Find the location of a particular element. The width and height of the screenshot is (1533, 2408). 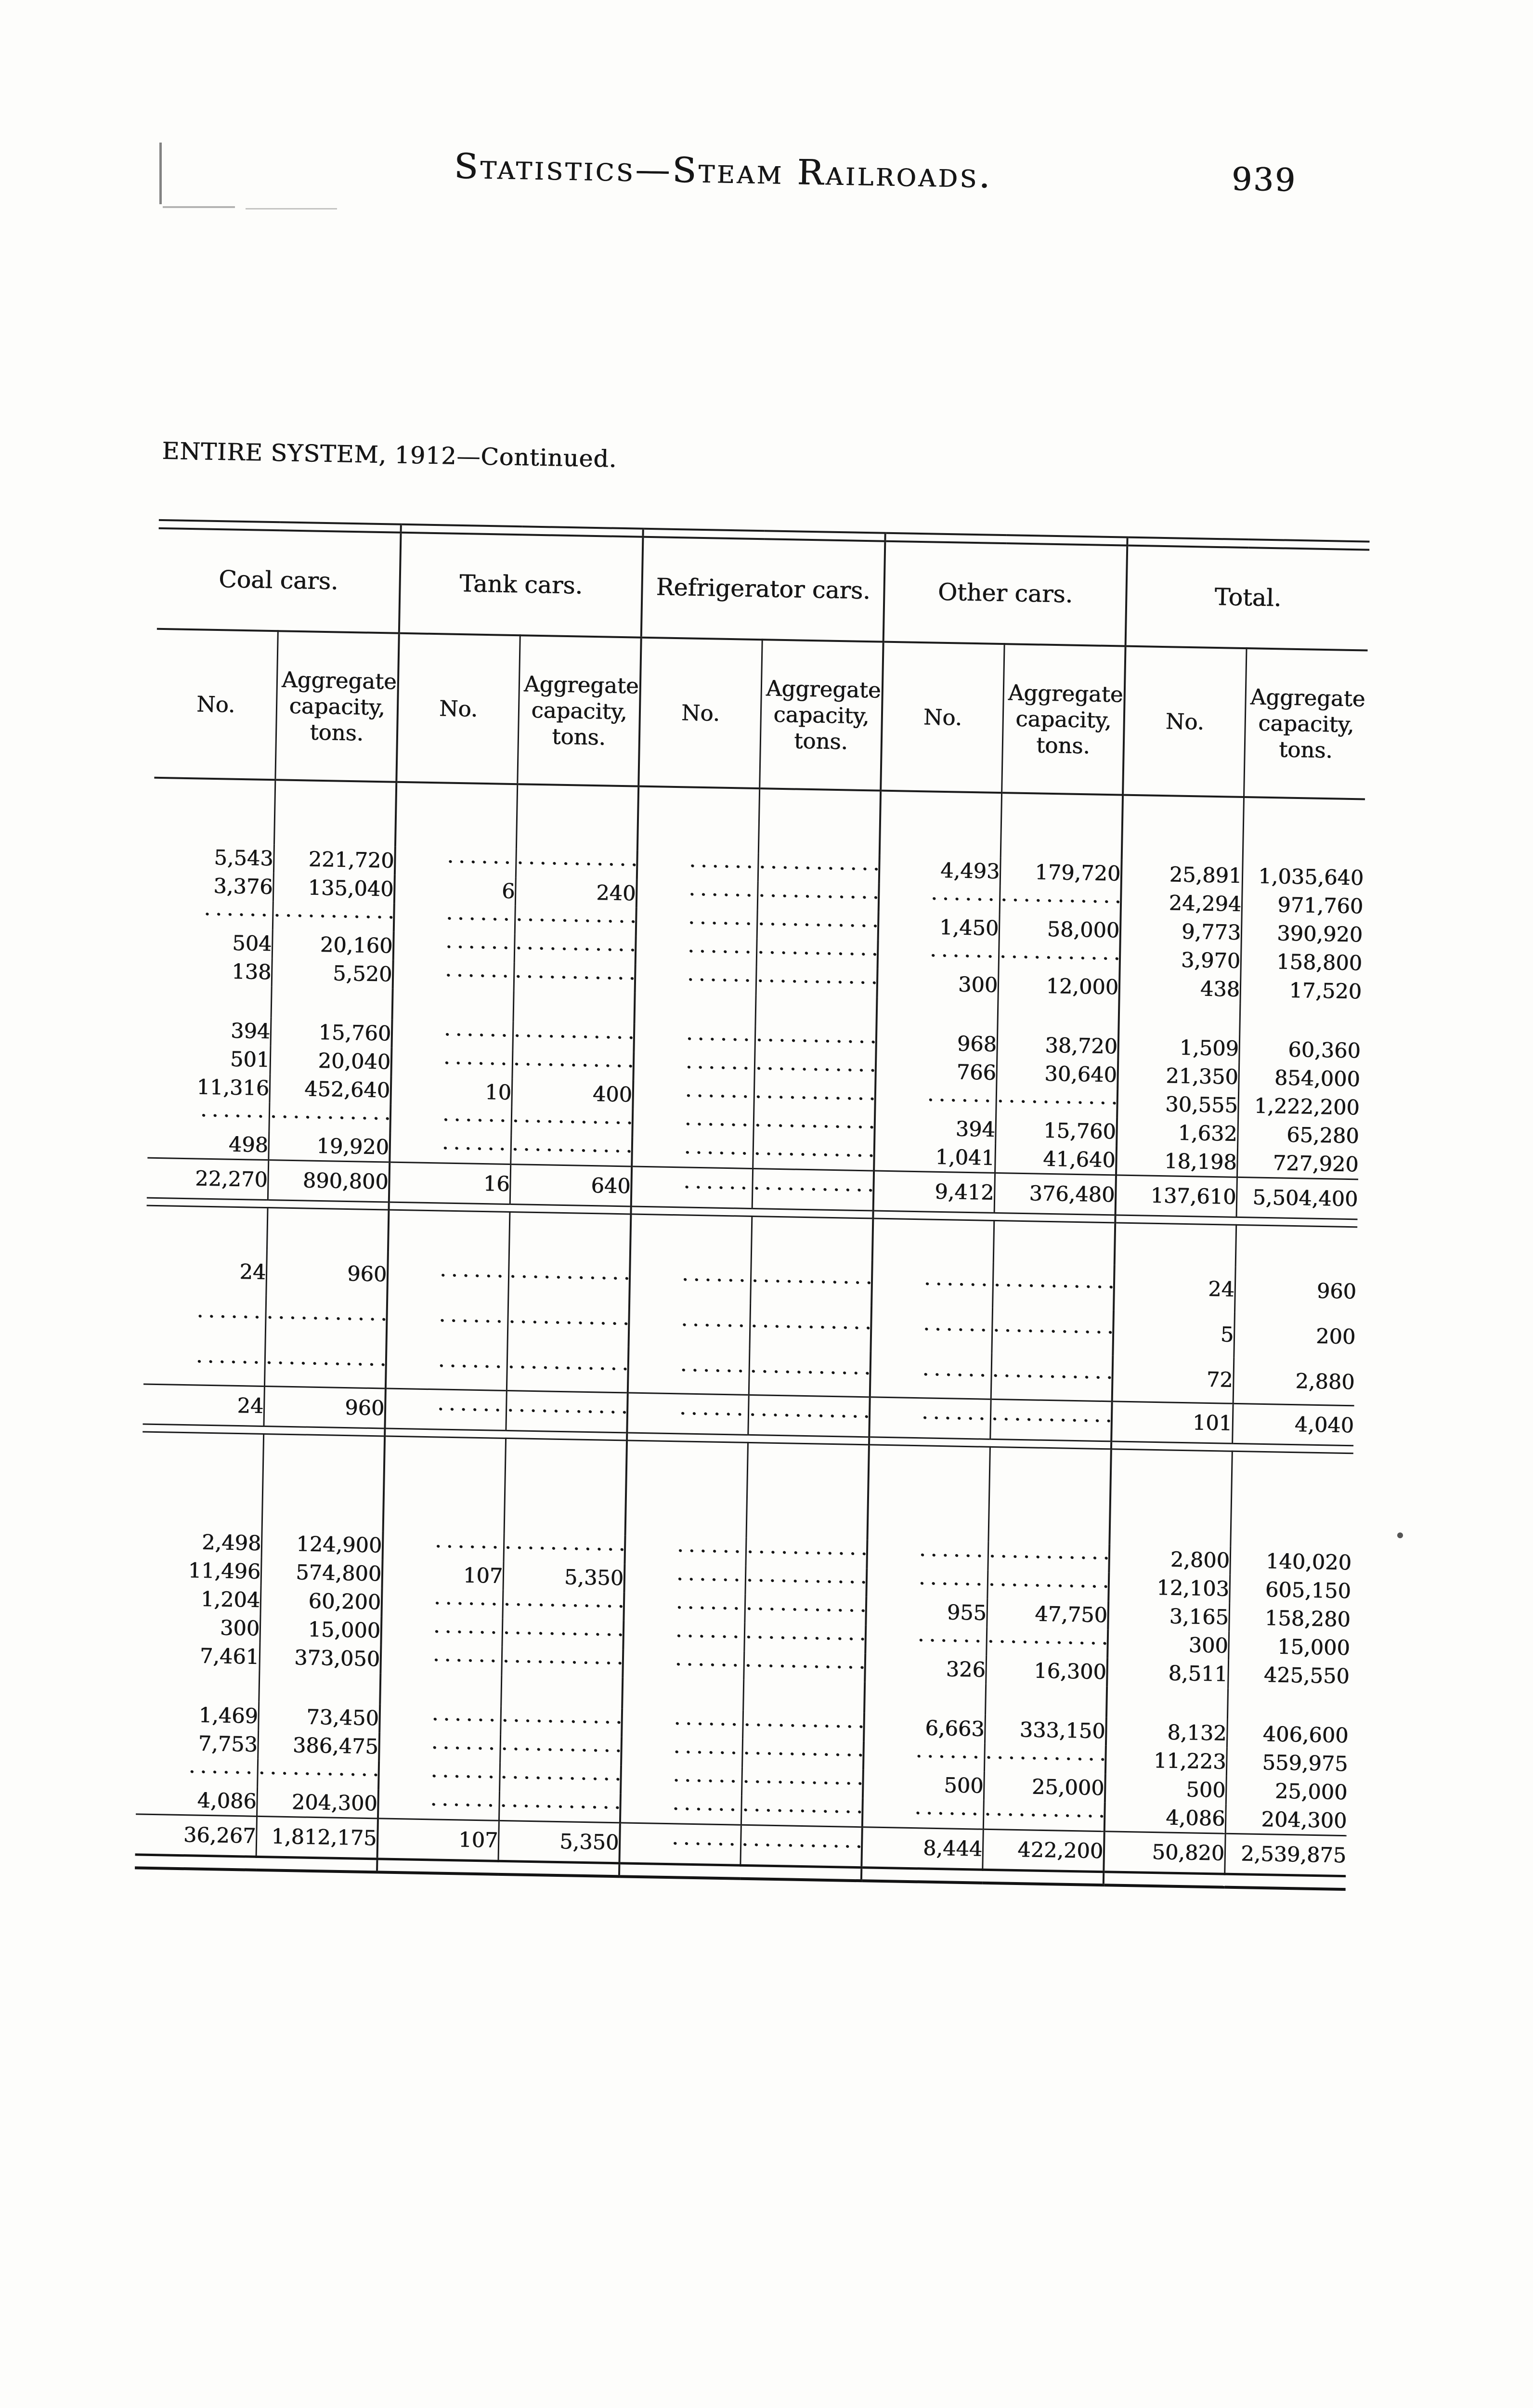

data-cell: 179,720 is located at coordinates (1061, 872).